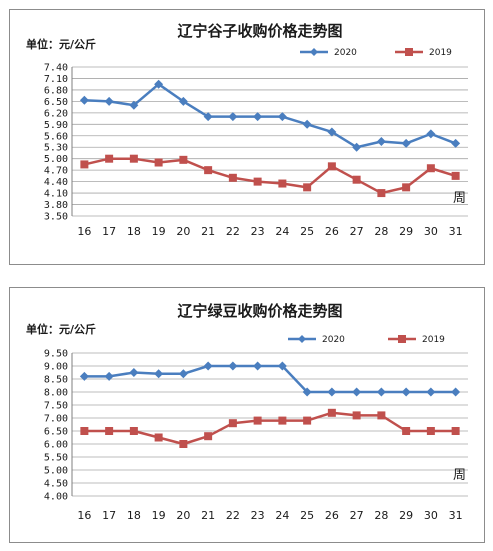 Image resolution: width=493 pixels, height=551 pixels. Describe the element at coordinates (357, 231) in the screenshot. I see `millet-x-tick-label: 27` at that location.